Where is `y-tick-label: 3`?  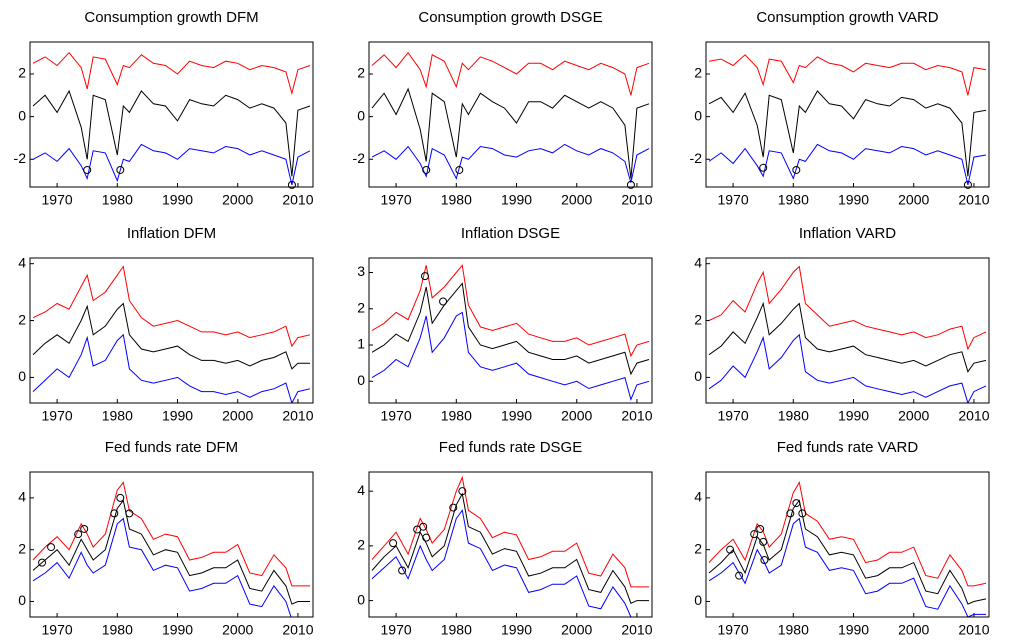
y-tick-label: 3 is located at coordinates (361, 271).